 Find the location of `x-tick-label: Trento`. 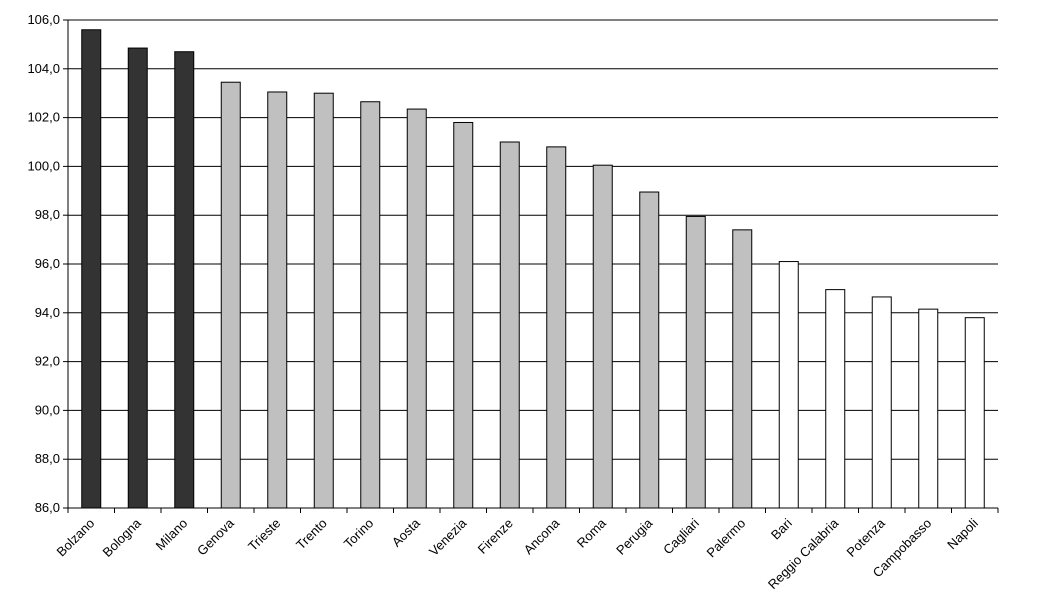

x-tick-label: Trento is located at coordinates (311, 534).